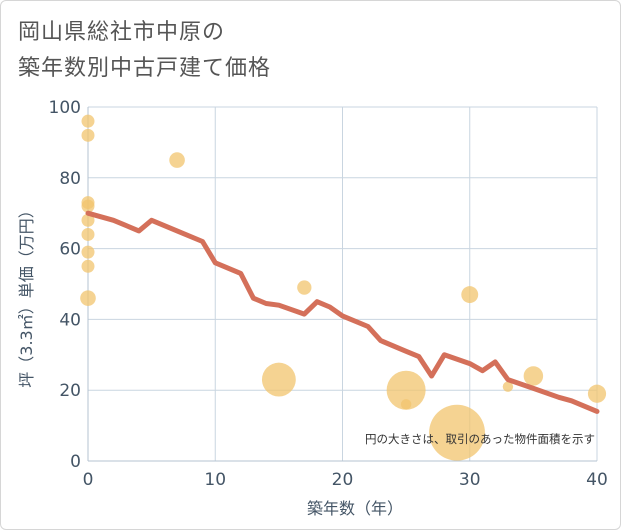 This screenshot has height=530, width=621. I want to click on x-tick-label: 10, so click(215, 480).